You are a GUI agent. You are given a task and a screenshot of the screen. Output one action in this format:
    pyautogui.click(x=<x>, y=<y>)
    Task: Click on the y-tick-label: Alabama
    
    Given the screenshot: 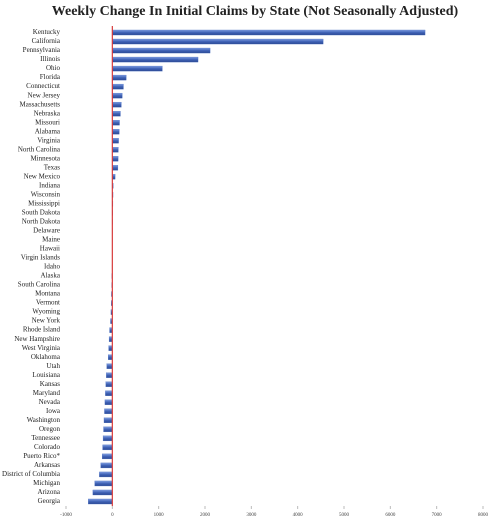 What is the action you would take?
    pyautogui.click(x=48, y=131)
    